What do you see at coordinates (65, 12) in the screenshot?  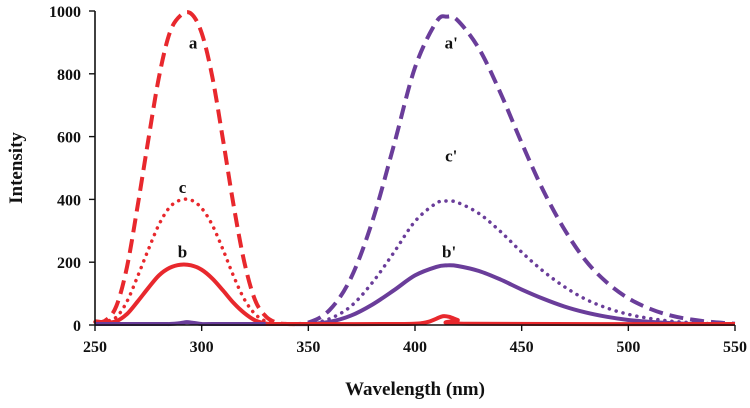 I see `y-tick-label: 1000` at bounding box center [65, 12].